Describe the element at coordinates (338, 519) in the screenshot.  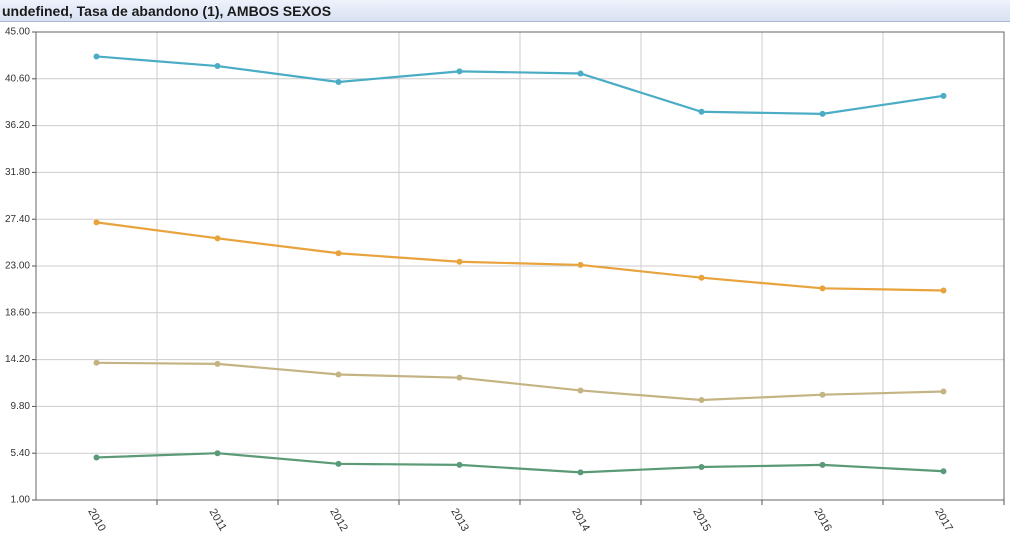
I see `x-tick-label: 2012` at that location.